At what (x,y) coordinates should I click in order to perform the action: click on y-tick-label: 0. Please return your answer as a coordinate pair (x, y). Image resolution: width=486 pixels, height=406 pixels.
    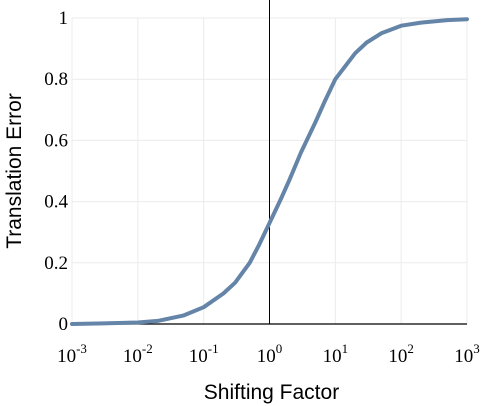
    Looking at the image, I should click on (64, 324).